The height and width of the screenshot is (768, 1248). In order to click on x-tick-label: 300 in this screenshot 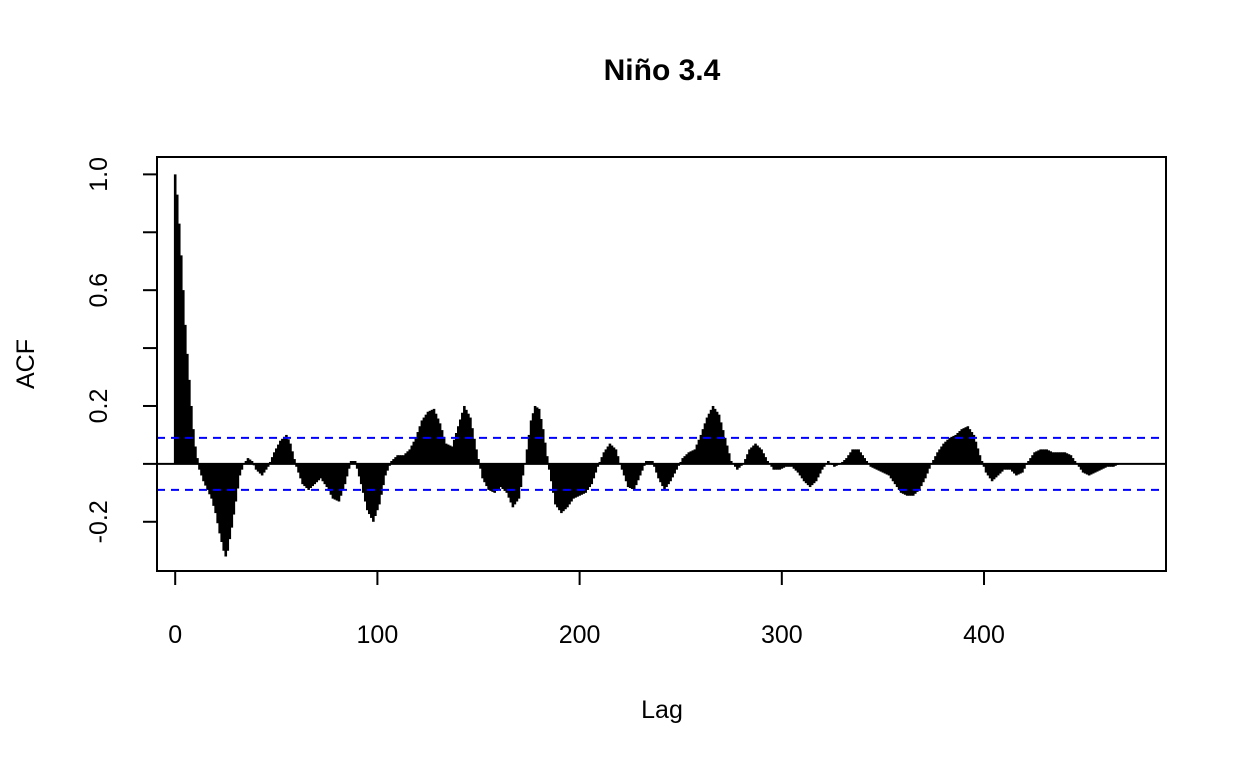, I will do `click(782, 635)`.